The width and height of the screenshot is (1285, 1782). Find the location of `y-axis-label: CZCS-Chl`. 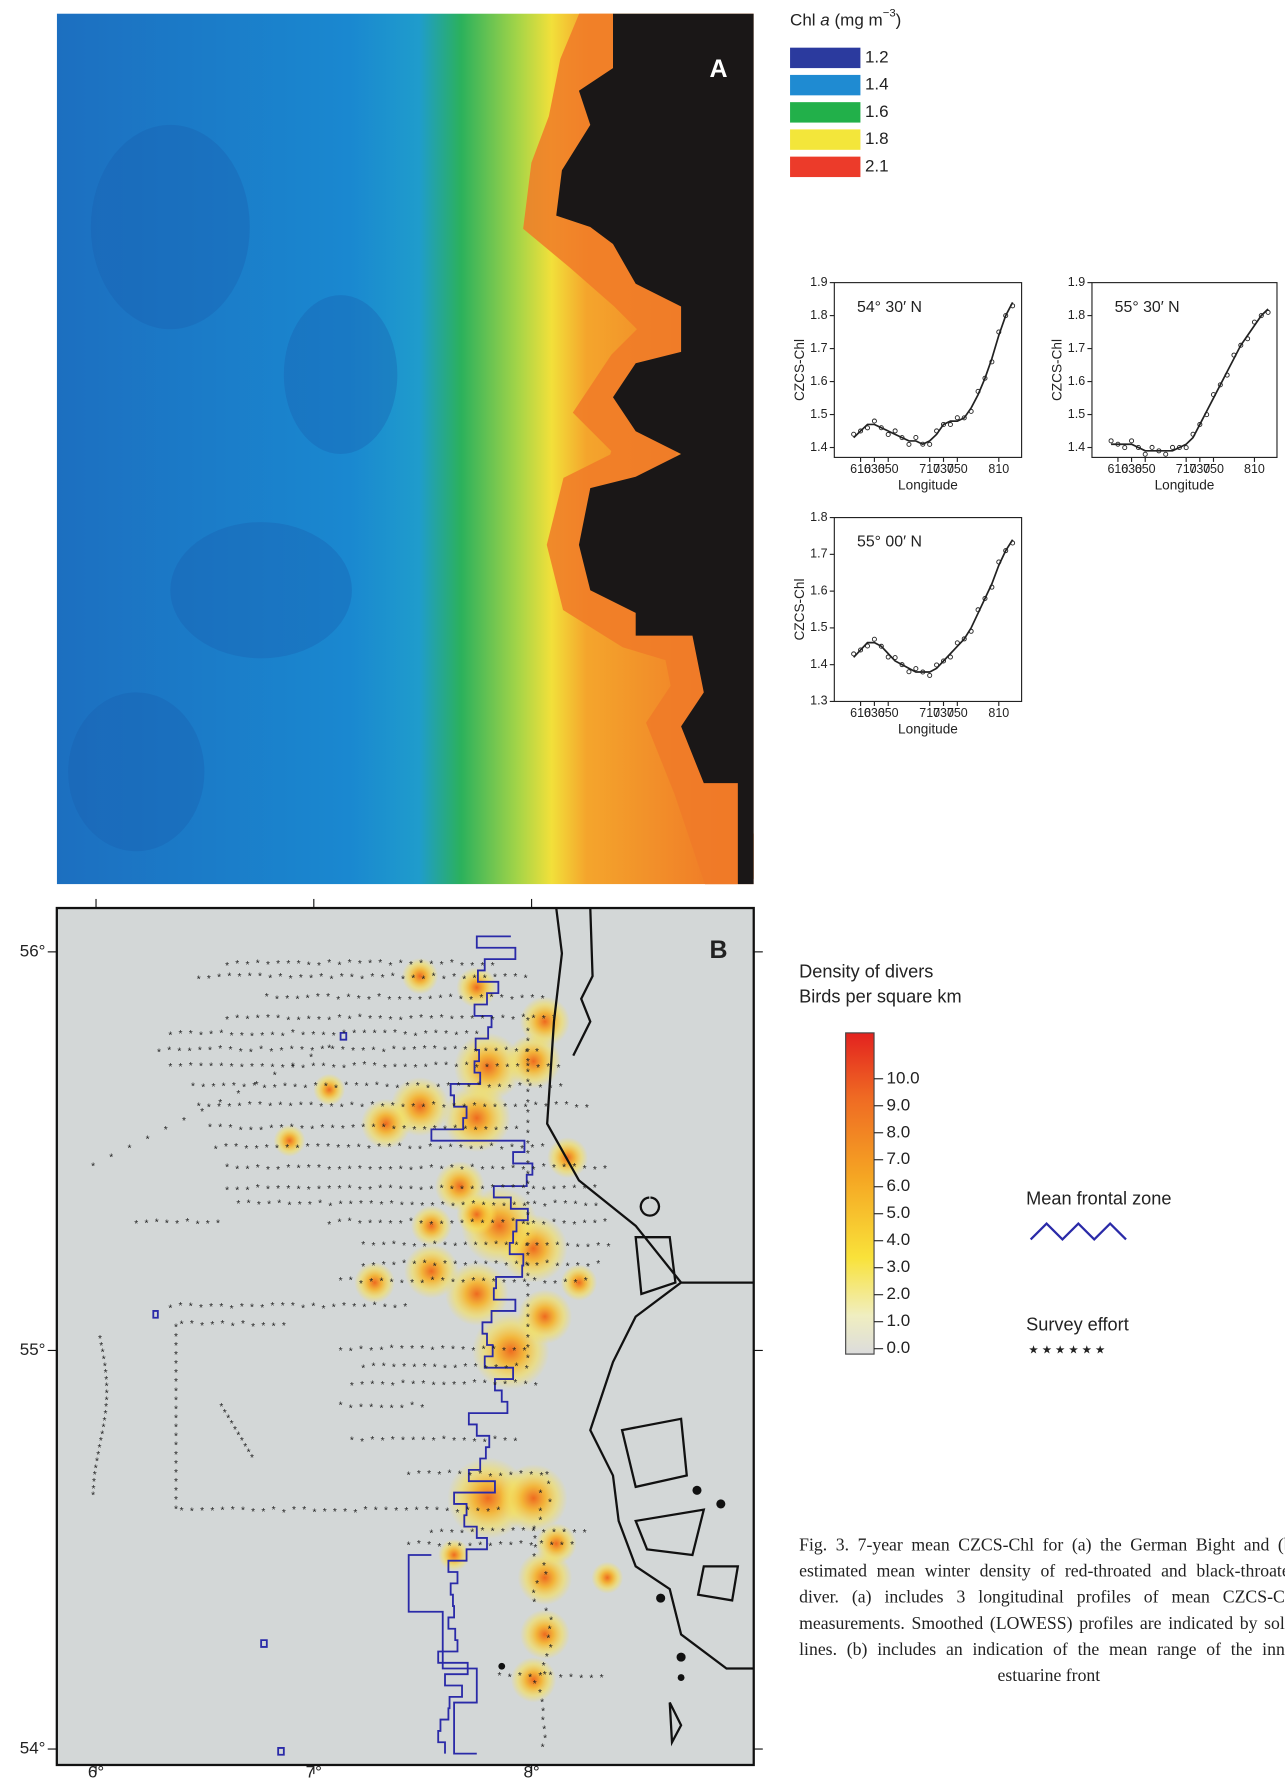

y-axis-label: CZCS-Chl is located at coordinates (799, 370).